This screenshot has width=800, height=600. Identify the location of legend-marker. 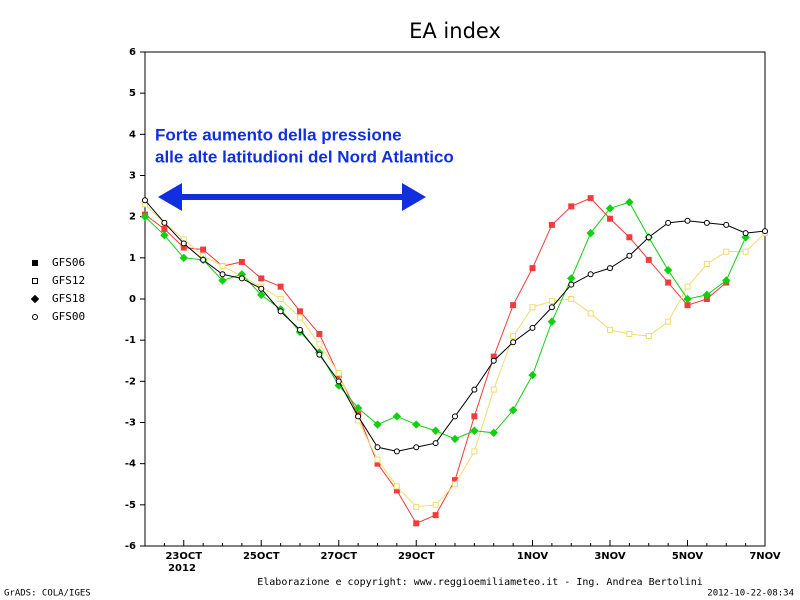
(35, 317).